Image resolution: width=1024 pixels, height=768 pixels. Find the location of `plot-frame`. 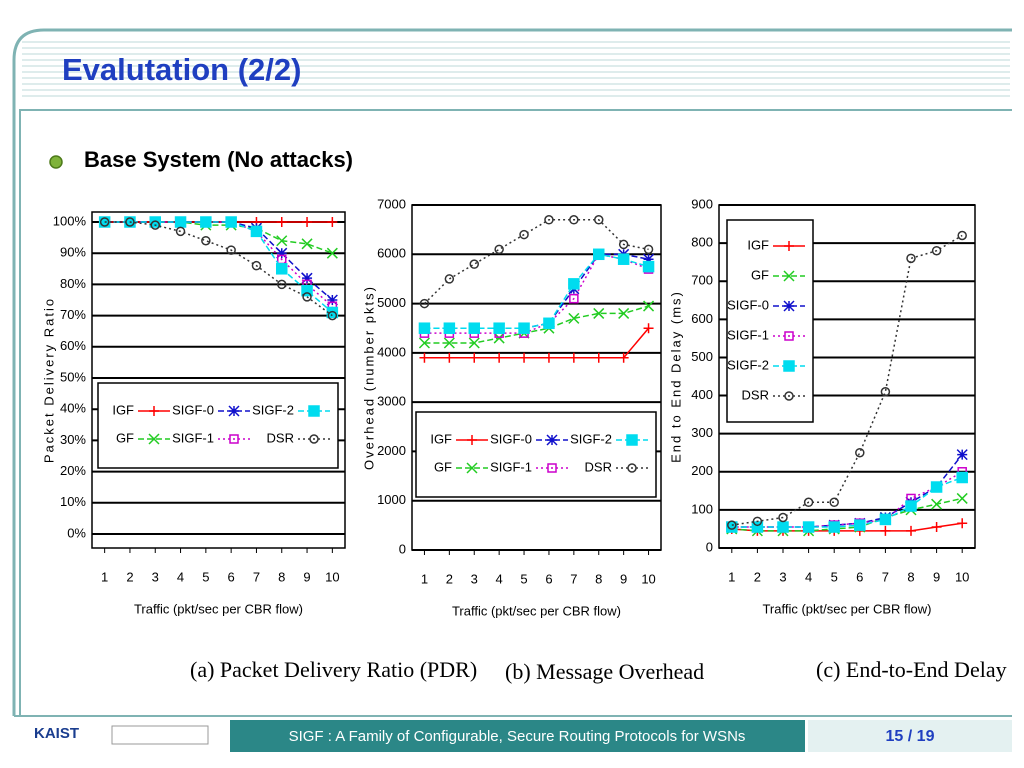

plot-frame is located at coordinates (218, 380).